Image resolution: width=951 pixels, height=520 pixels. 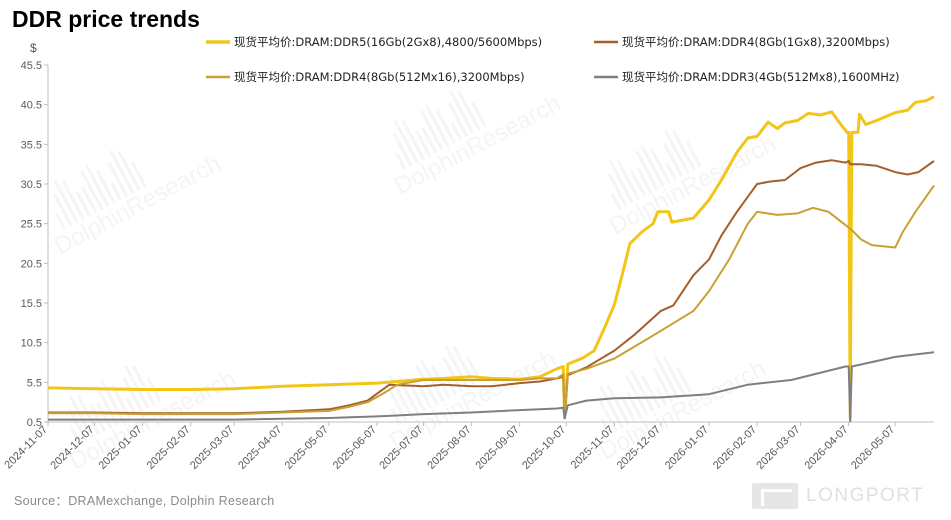 I want to click on y-tick-label: 5.5, so click(x=34, y=383).